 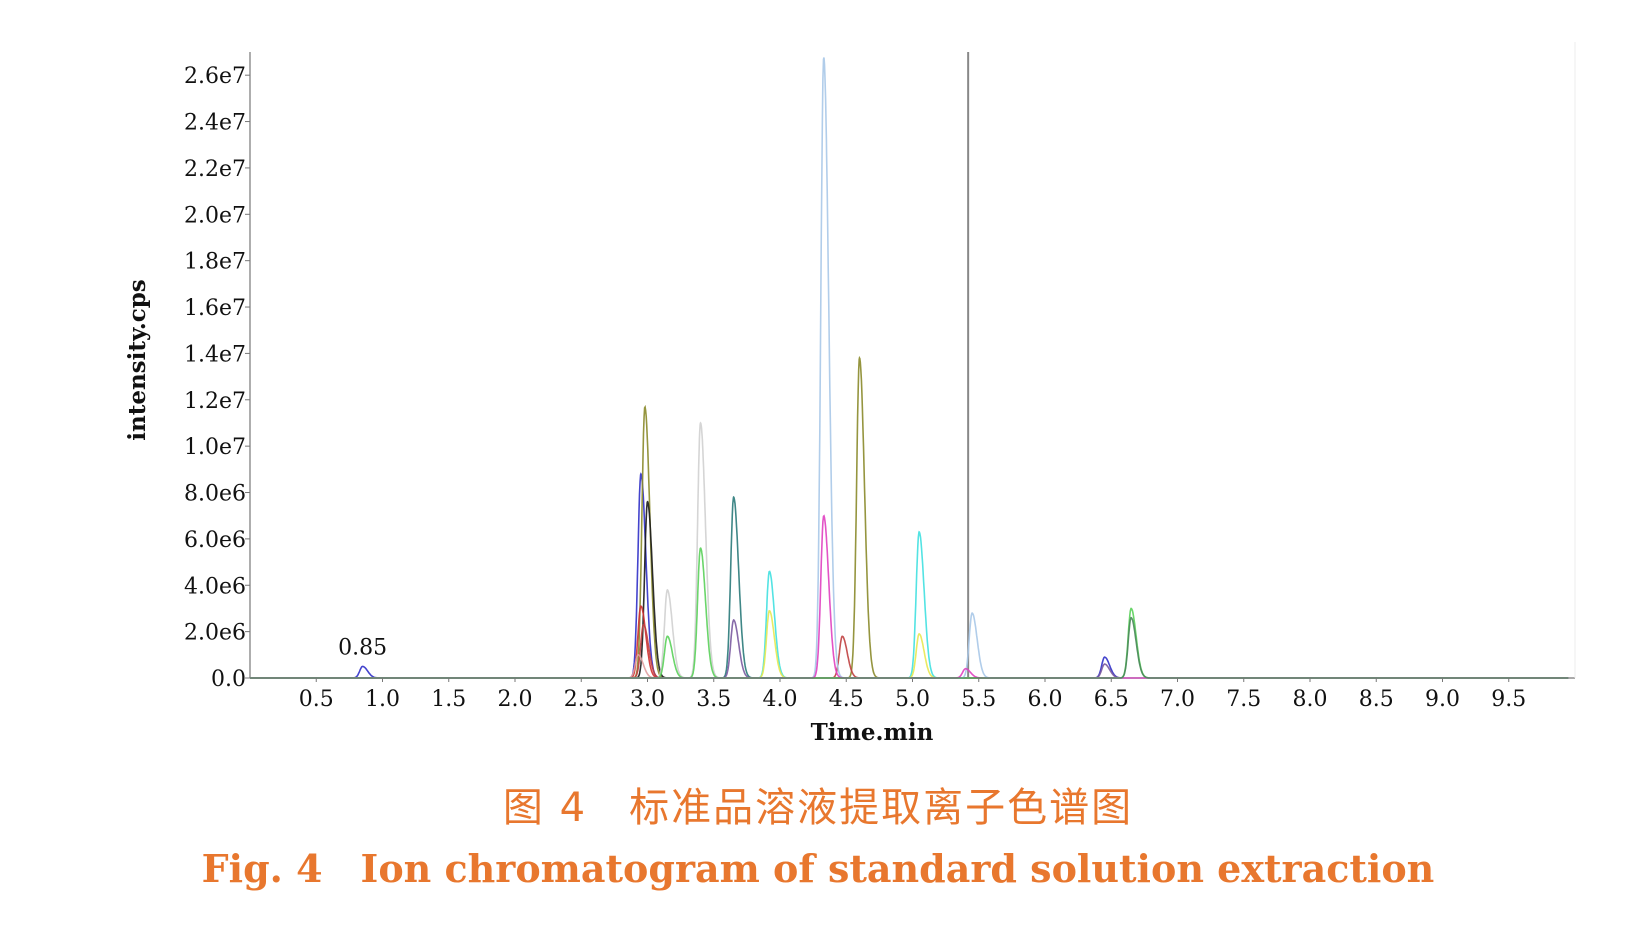 I want to click on x-tick-label: 3.5, so click(x=713, y=699).